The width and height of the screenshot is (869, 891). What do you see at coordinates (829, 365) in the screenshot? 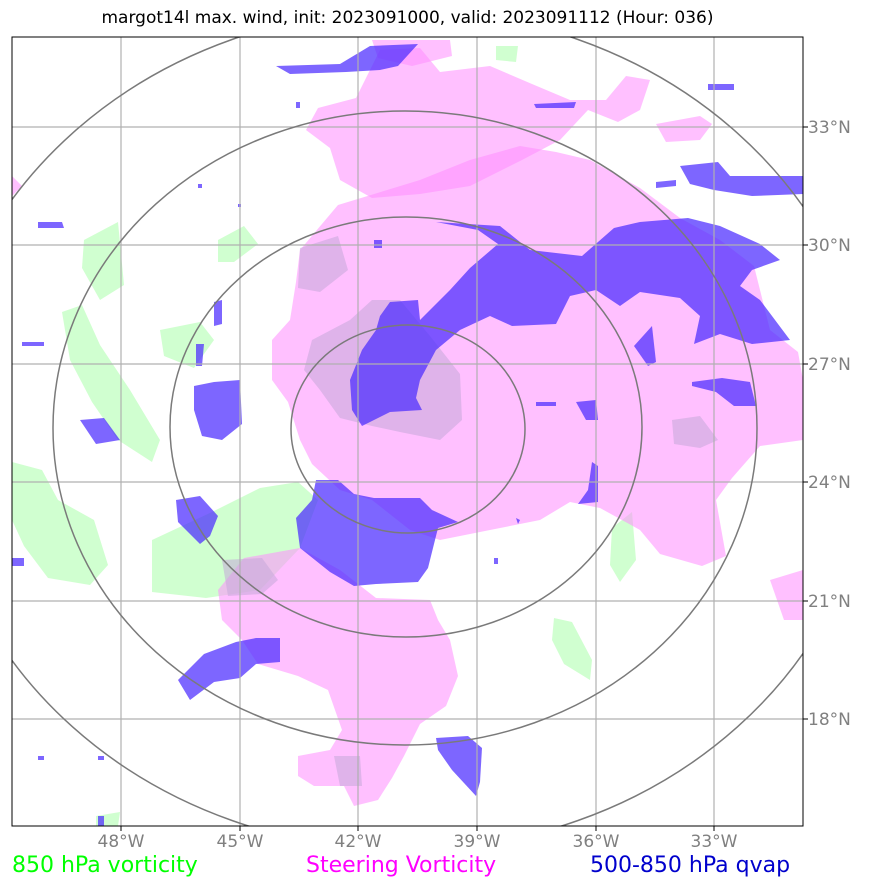
I see `lat-label-27n: 27°N` at bounding box center [829, 365].